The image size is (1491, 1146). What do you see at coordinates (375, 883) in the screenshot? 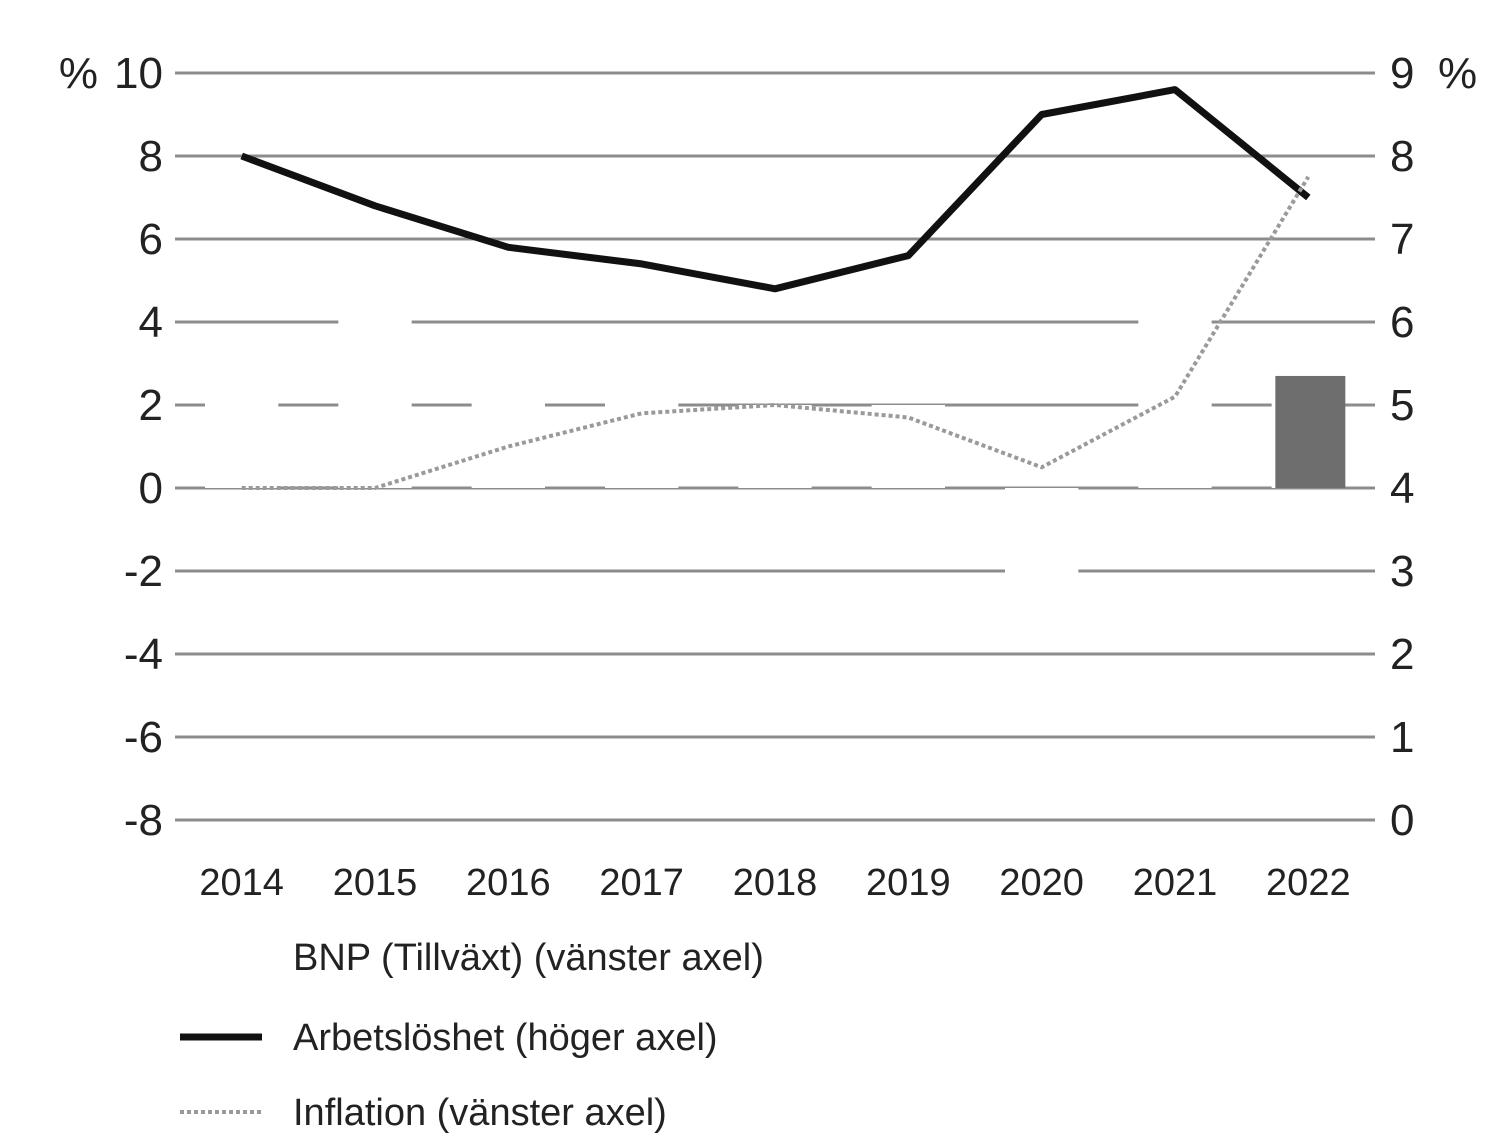
I see `x-tick-label: 2015` at bounding box center [375, 883].